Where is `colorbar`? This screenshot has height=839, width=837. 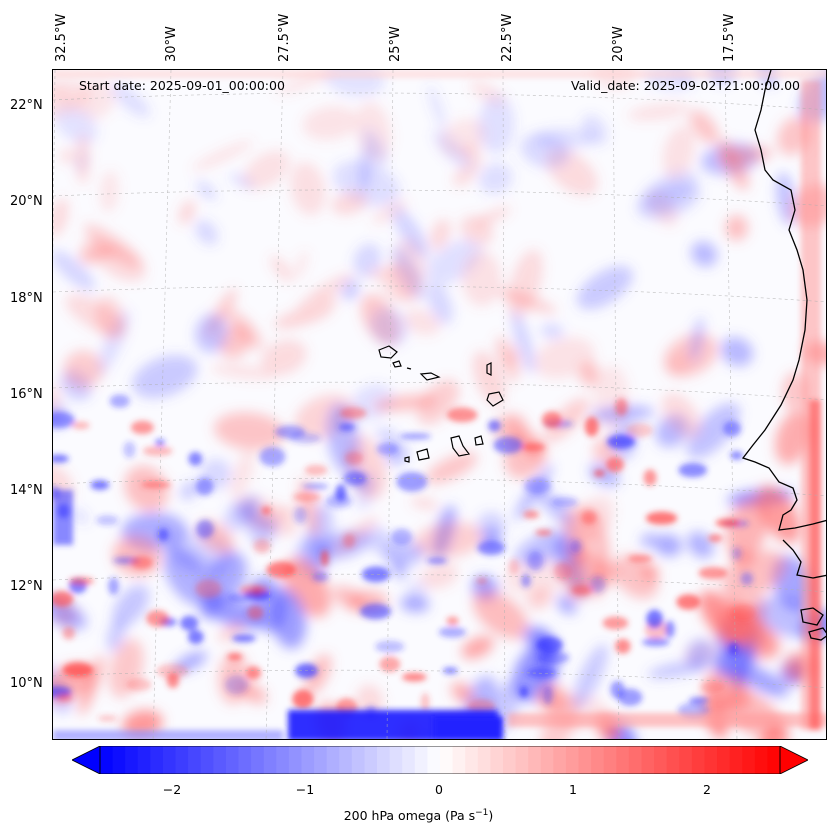
colorbar is located at coordinates (440, 760).